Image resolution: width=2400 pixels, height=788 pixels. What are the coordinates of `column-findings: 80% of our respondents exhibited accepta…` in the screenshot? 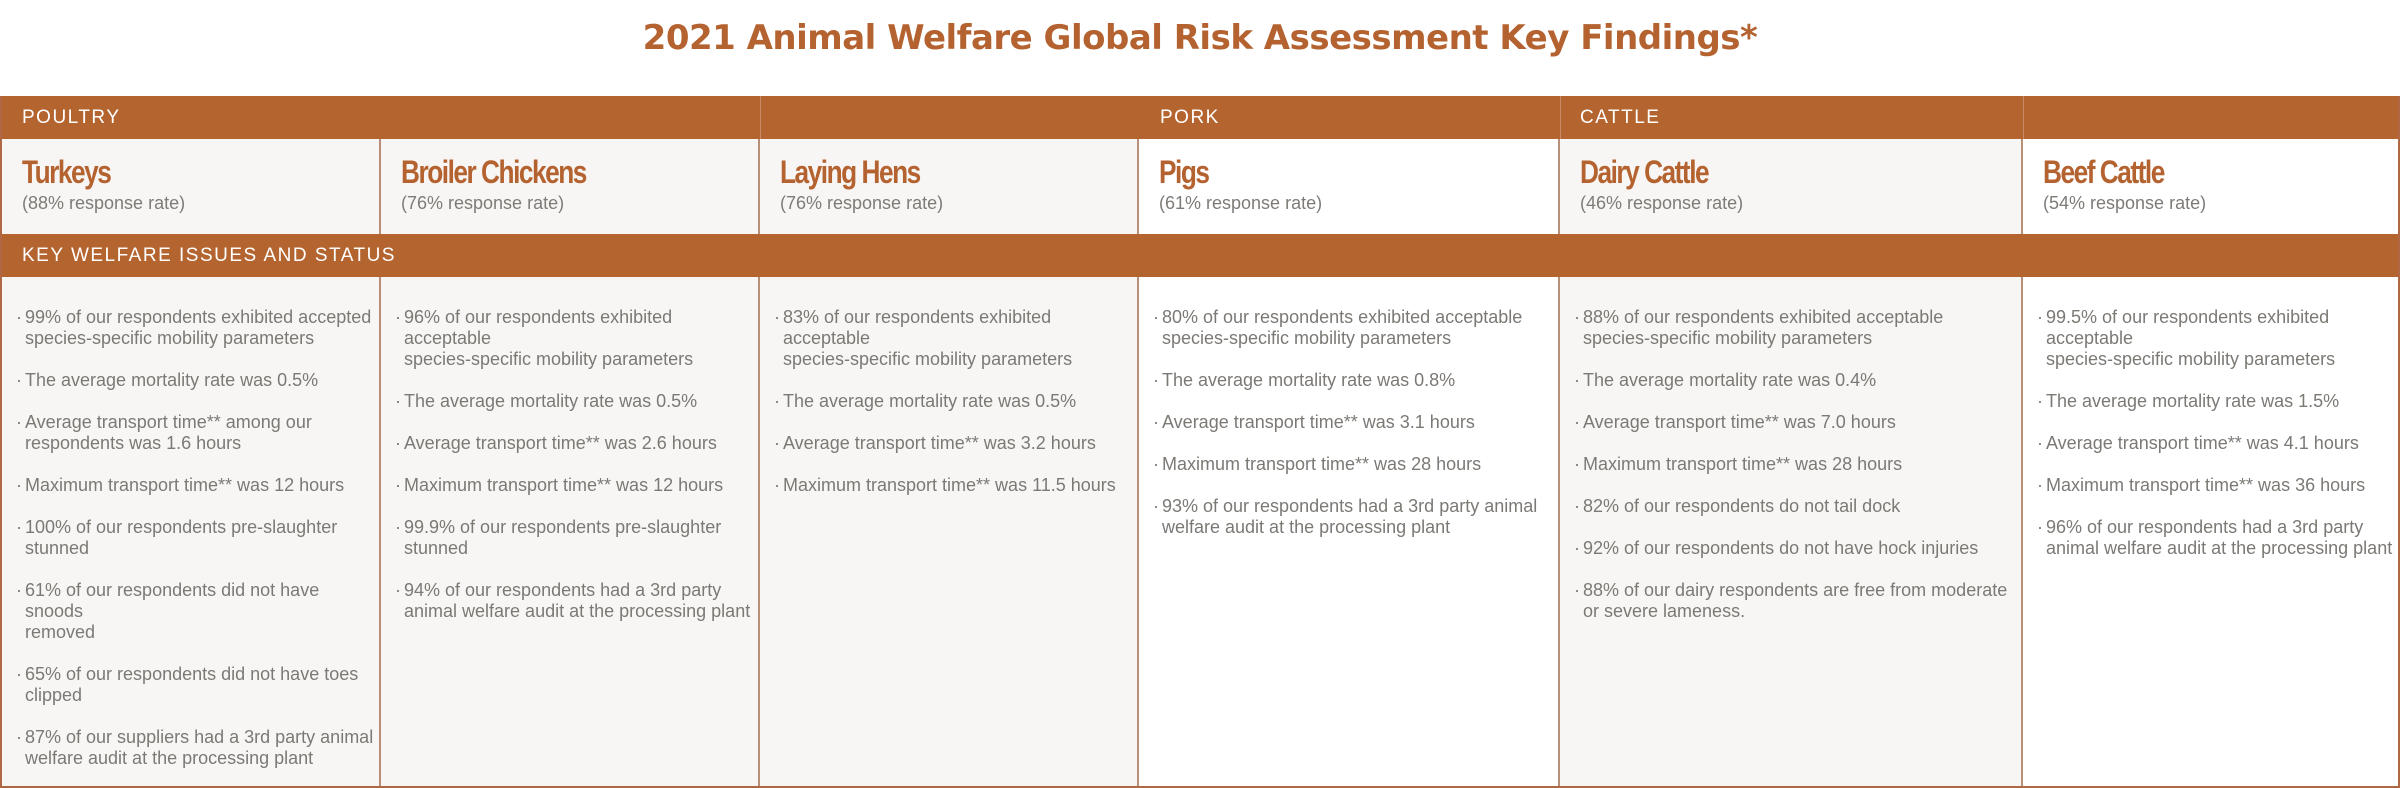 It's located at (1348, 418).